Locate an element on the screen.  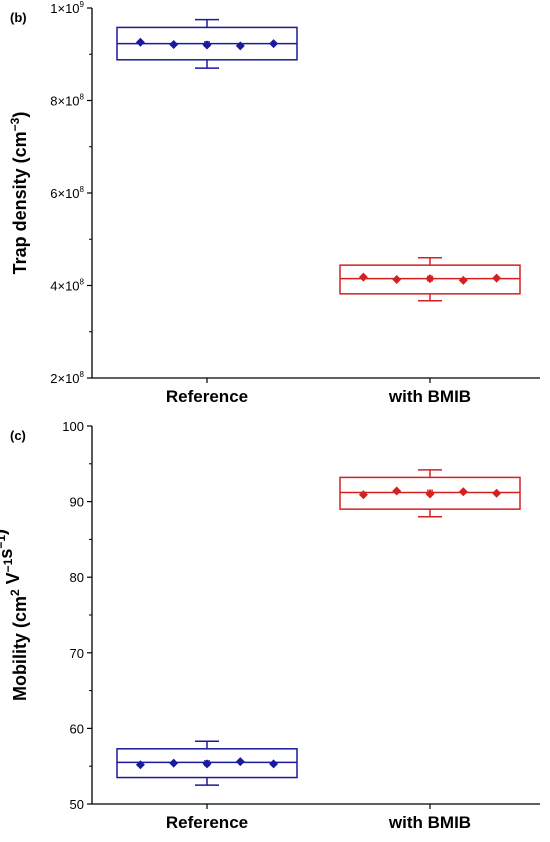
y-tick-label: 4×10⁸ is located at coordinates (67, 286).